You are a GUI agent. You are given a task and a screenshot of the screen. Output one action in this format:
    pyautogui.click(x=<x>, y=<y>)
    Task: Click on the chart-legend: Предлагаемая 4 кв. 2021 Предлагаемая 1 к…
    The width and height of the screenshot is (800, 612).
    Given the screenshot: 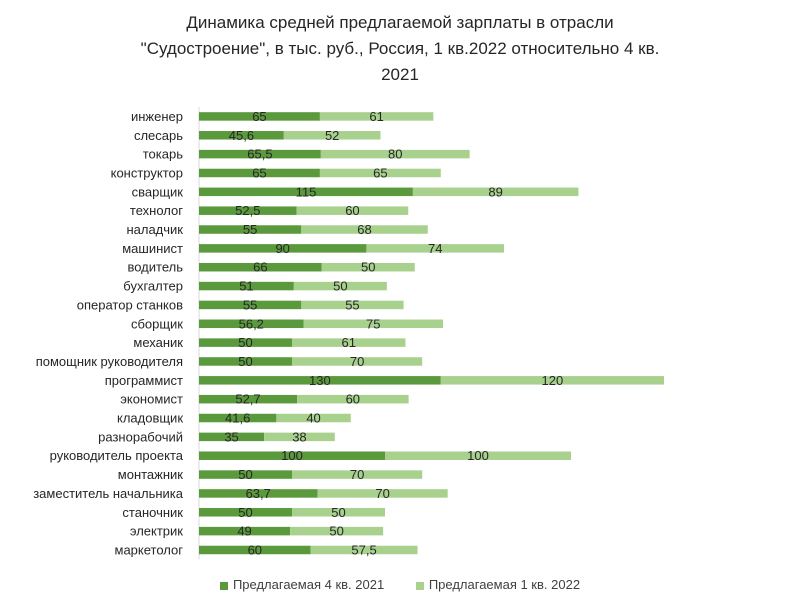 What is the action you would take?
    pyautogui.click(x=400, y=584)
    